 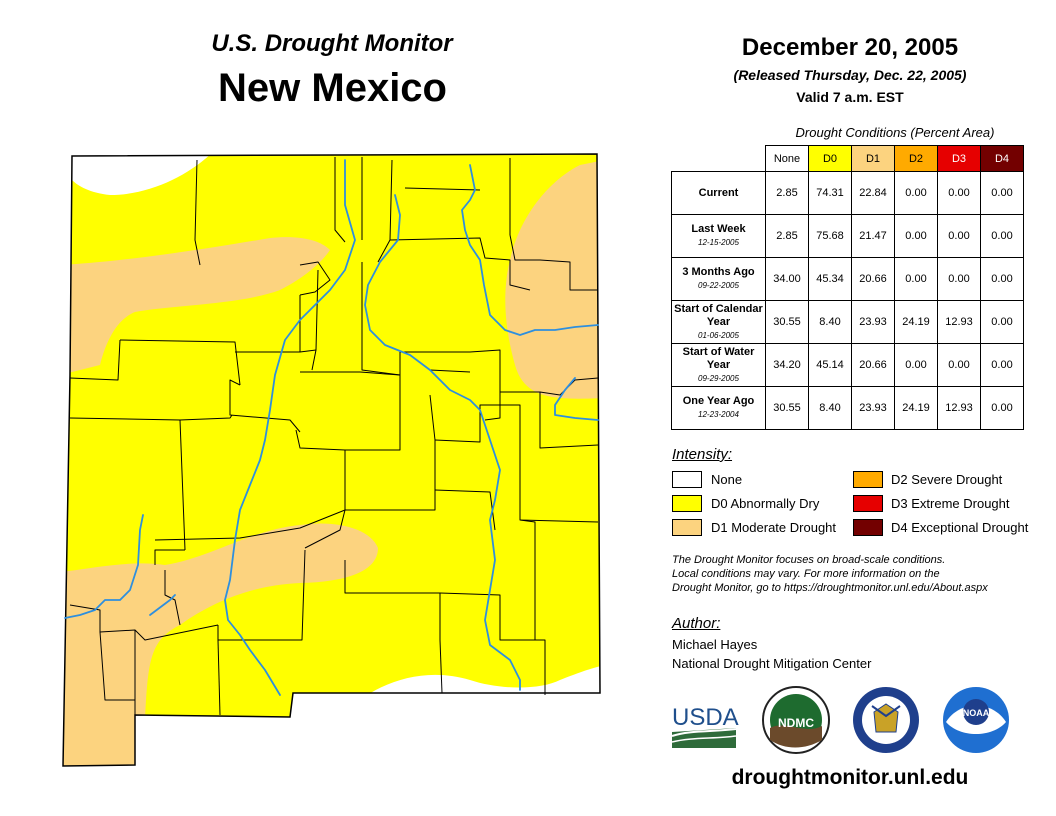 What do you see at coordinates (552, 279) in the screenshot?
I see `d1-area-east` at bounding box center [552, 279].